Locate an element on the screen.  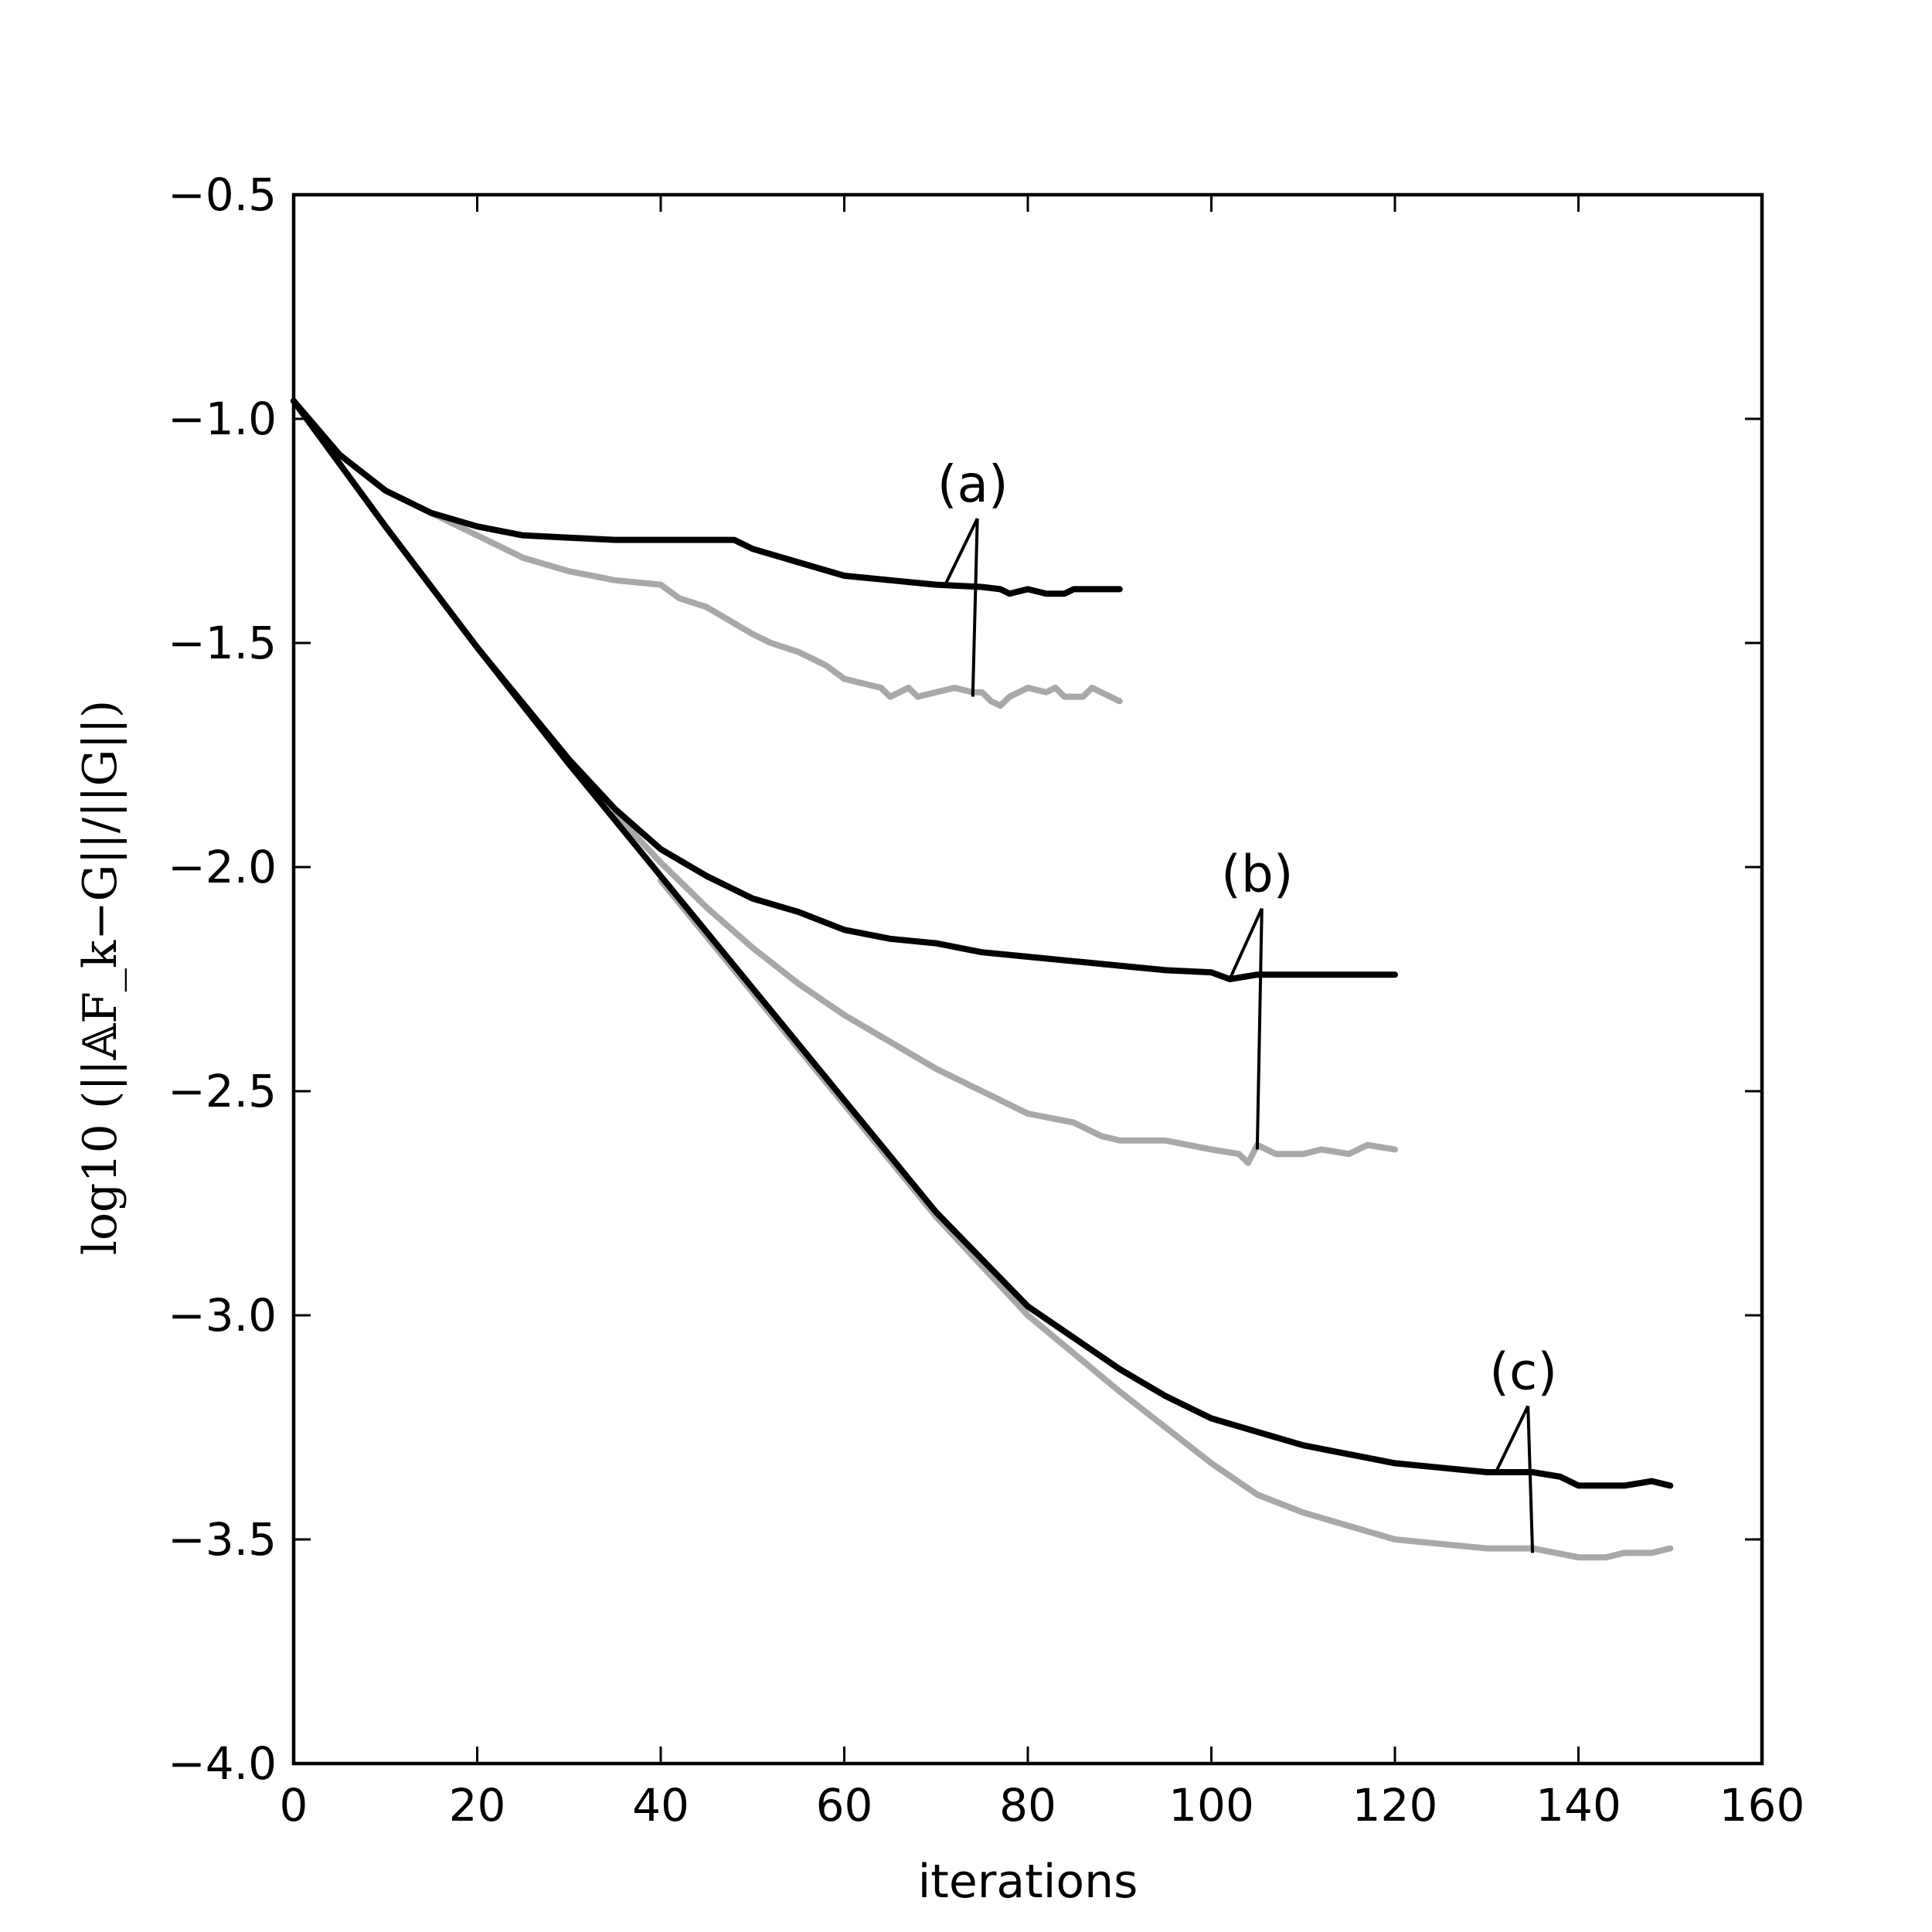
y-tick-label: −1.5 is located at coordinates (223, 643).